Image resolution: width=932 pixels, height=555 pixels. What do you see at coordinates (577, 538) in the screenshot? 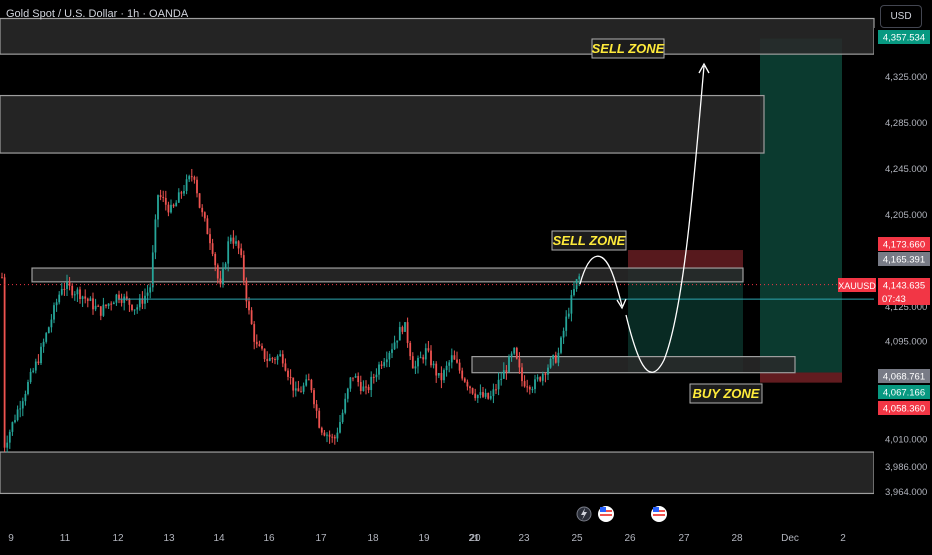
I see `x-tick-label: 25` at bounding box center [577, 538].